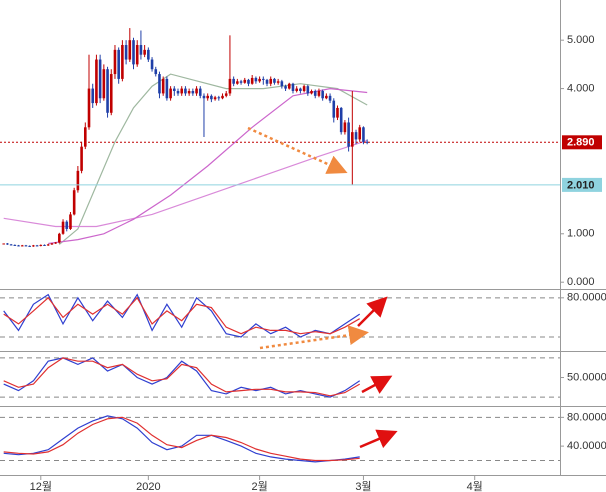 The height and width of the screenshot is (492, 606). Describe the element at coordinates (475, 486) in the screenshot. I see `x-tick-label: 4월` at that location.